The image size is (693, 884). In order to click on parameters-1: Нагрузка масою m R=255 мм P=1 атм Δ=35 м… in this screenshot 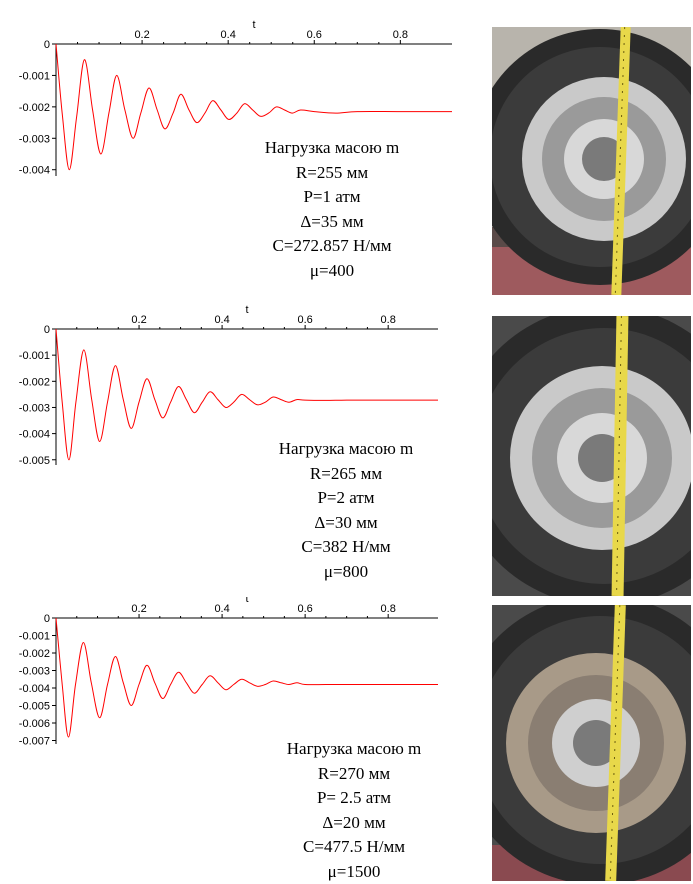, I will do `click(332, 209)`.